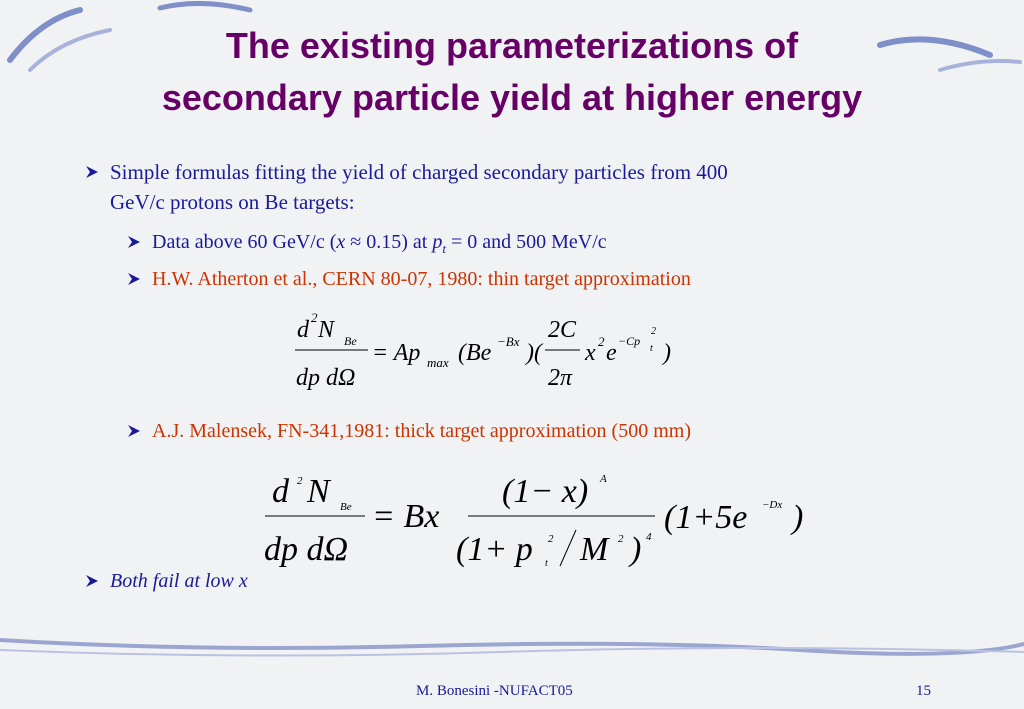 The width and height of the screenshot is (1024, 709). What do you see at coordinates (512, 45) in the screenshot?
I see `title-line: The existing parameterizations of` at bounding box center [512, 45].